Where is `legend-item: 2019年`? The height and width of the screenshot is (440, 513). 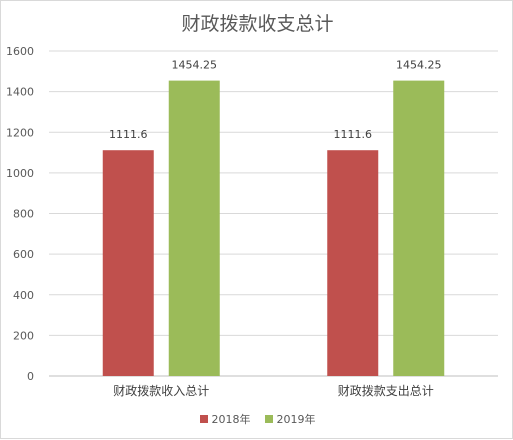 legend-item: 2019年 is located at coordinates (290, 419).